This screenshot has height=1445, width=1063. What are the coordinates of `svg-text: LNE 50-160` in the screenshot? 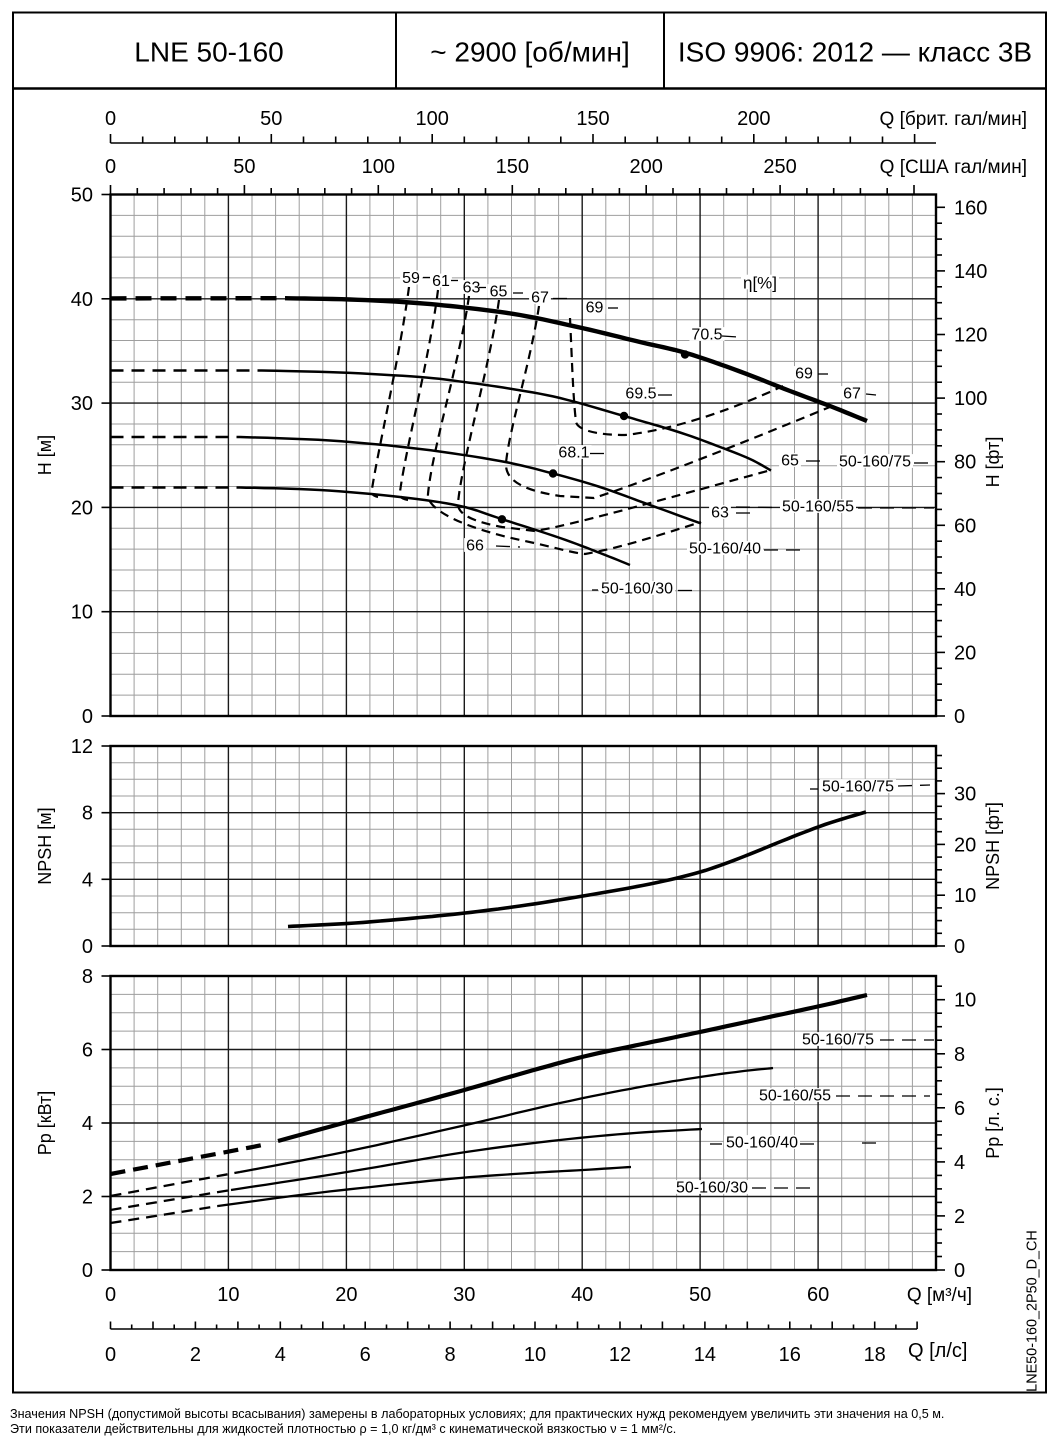 It's located at (208, 52).